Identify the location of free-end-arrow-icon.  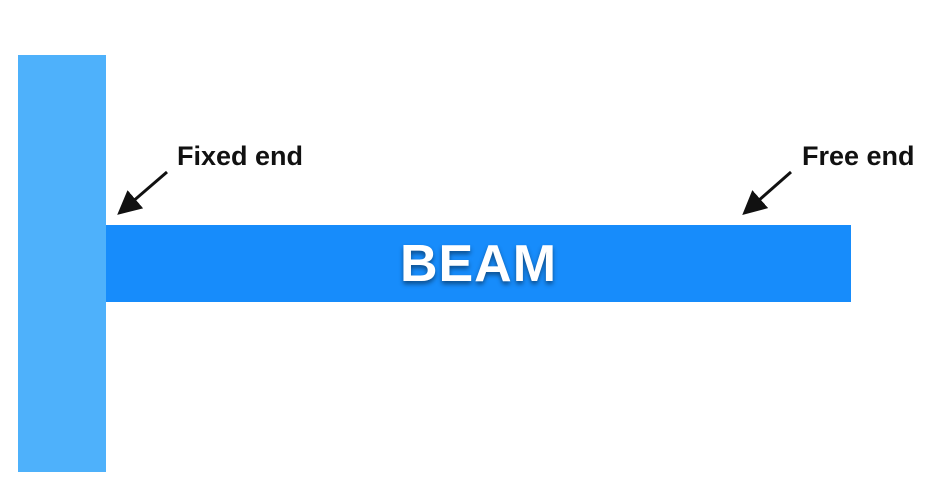
(767, 192).